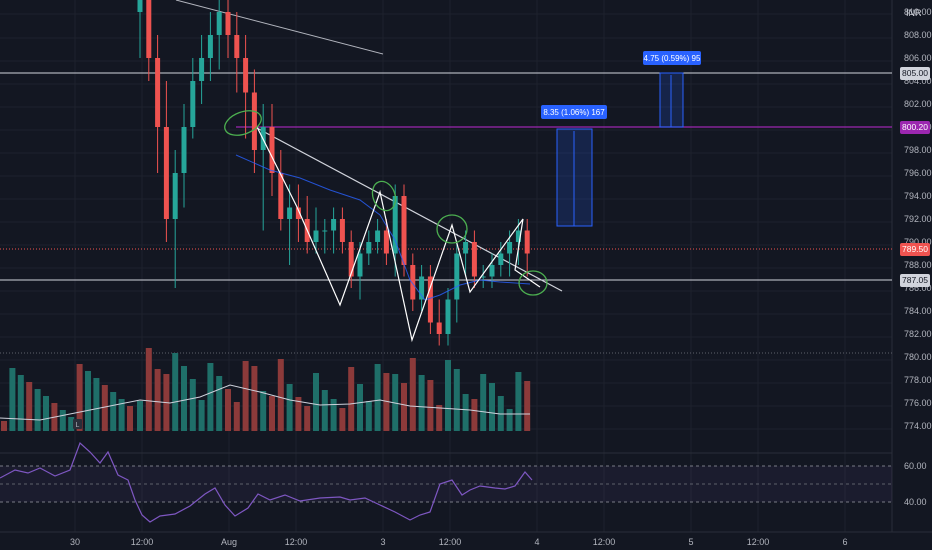 The width and height of the screenshot is (932, 550). Describe the element at coordinates (918, 288) in the screenshot. I see `price-tick: 786.00` at that location.